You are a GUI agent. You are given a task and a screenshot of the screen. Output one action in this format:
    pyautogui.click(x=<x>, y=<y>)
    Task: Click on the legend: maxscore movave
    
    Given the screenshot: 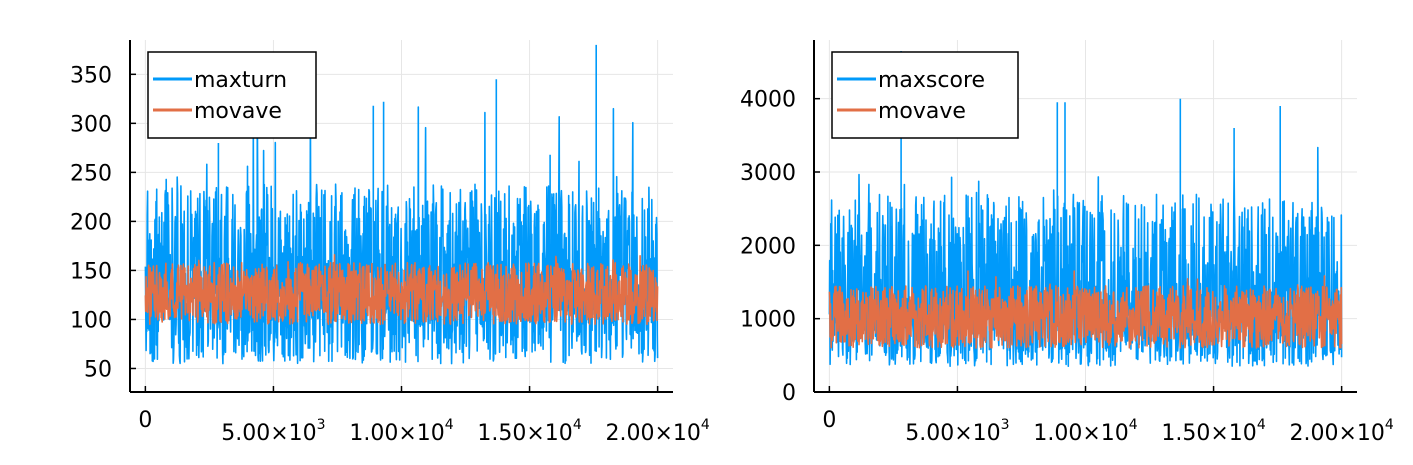 What is the action you would take?
    pyautogui.click(x=925, y=95)
    